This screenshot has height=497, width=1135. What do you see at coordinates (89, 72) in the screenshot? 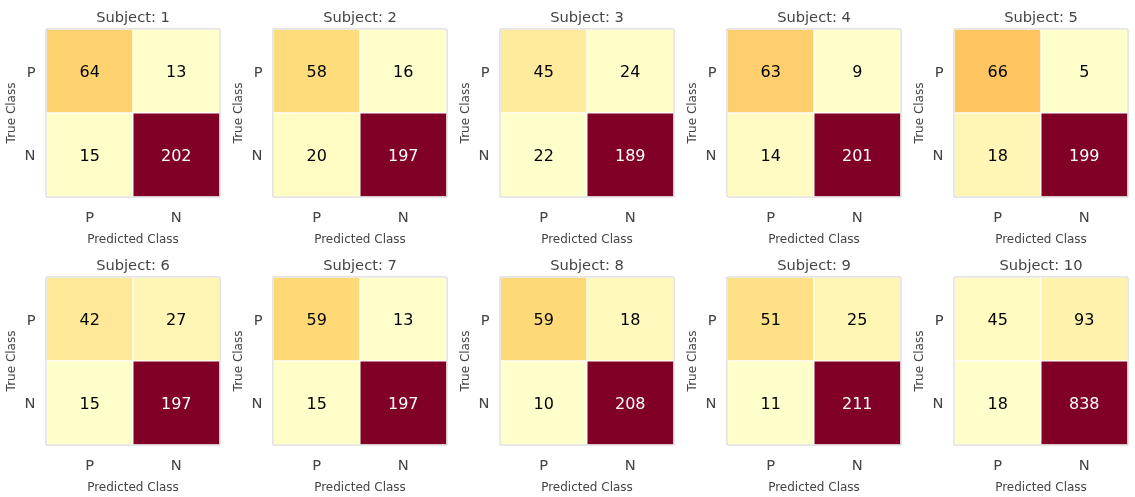
I see `data-label: 64` at bounding box center [89, 72].